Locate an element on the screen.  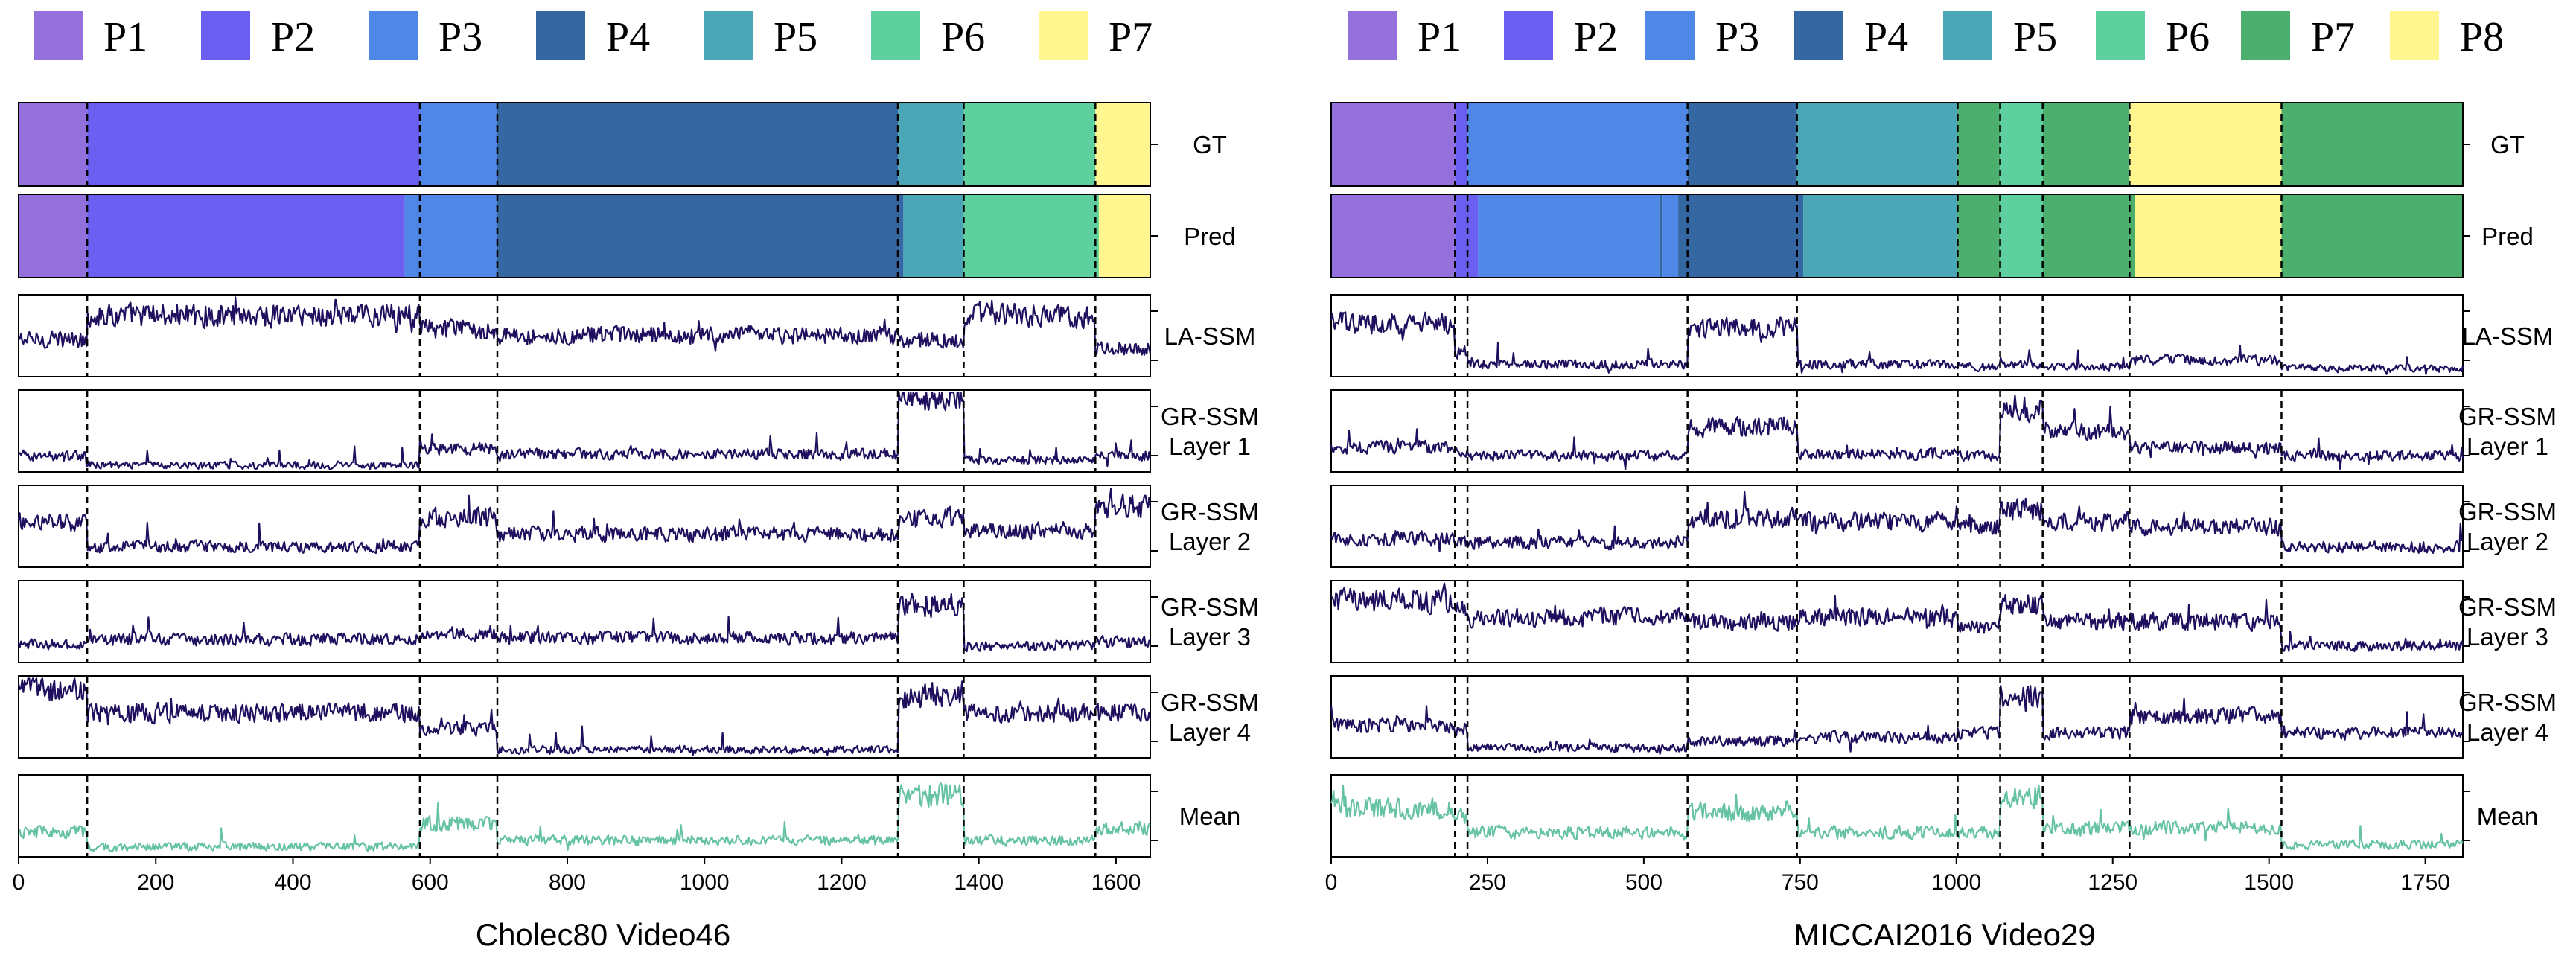
line-row-label: LA-SSM is located at coordinates (1210, 336).